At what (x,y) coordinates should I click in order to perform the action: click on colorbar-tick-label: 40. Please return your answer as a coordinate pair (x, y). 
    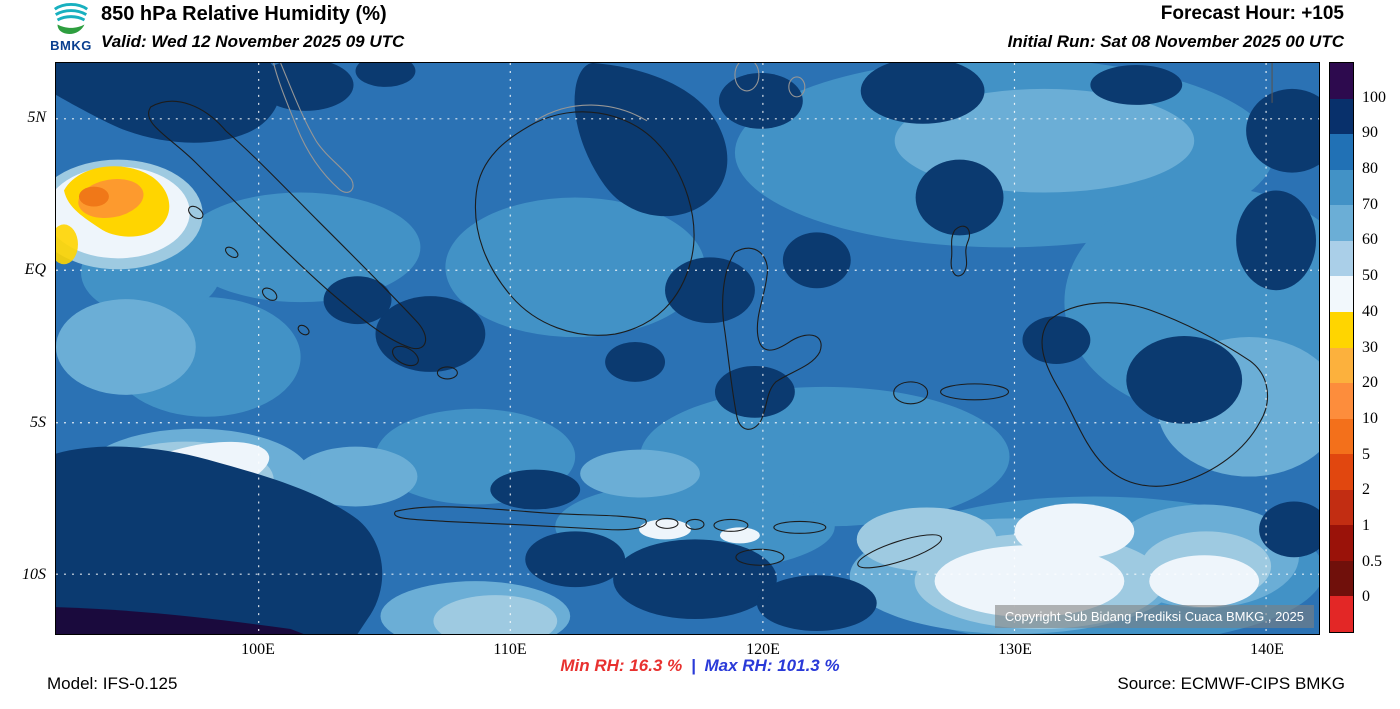
    Looking at the image, I should click on (1370, 311).